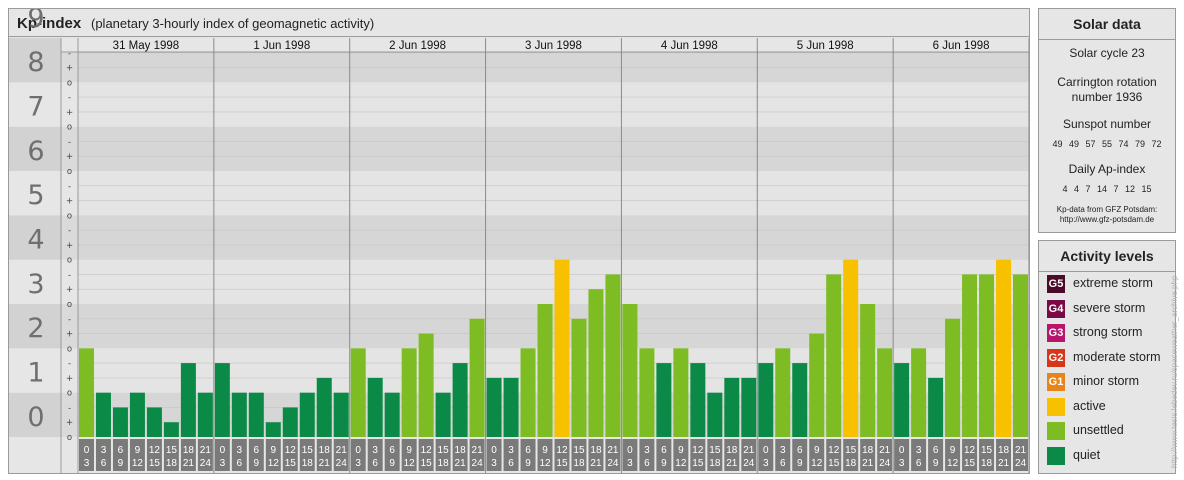 This screenshot has width=1184, height=480. What do you see at coordinates (35, 284) in the screenshot?
I see `y-tick-label: 3` at bounding box center [35, 284].